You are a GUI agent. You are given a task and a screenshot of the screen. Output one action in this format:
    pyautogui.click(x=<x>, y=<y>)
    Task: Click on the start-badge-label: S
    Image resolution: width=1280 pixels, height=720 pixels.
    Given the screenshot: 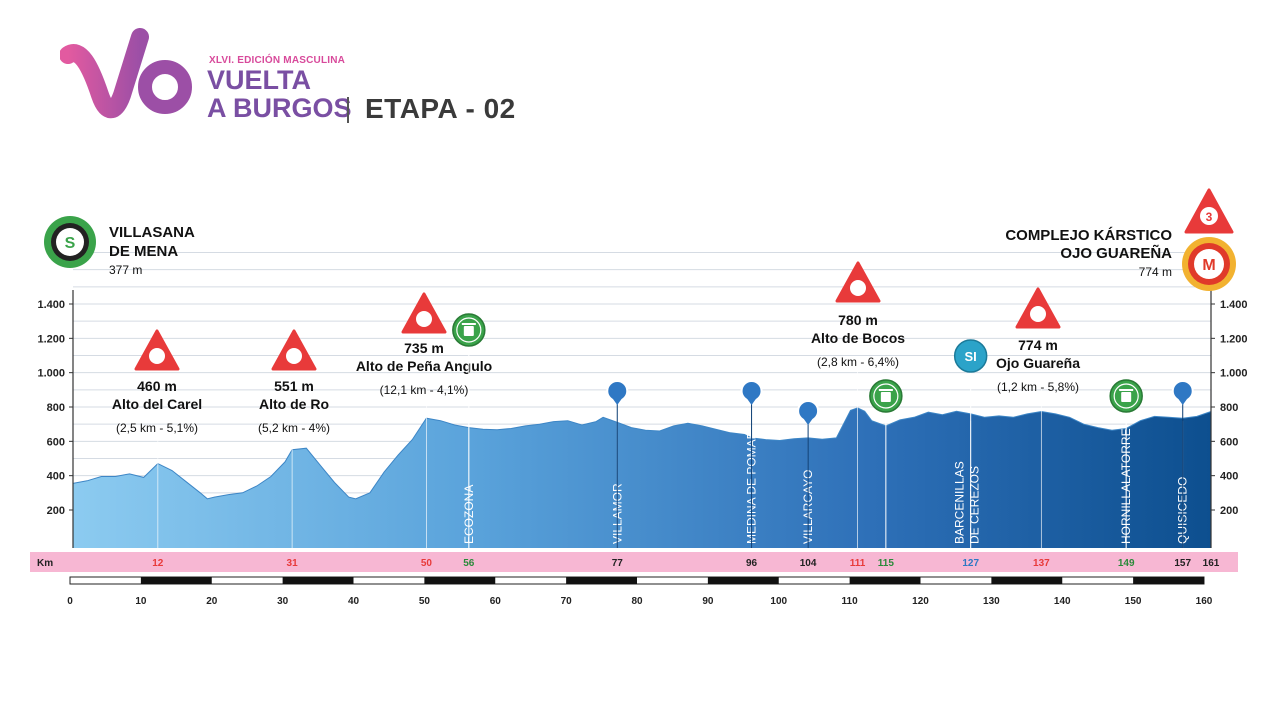 What is the action you would take?
    pyautogui.click(x=70, y=243)
    